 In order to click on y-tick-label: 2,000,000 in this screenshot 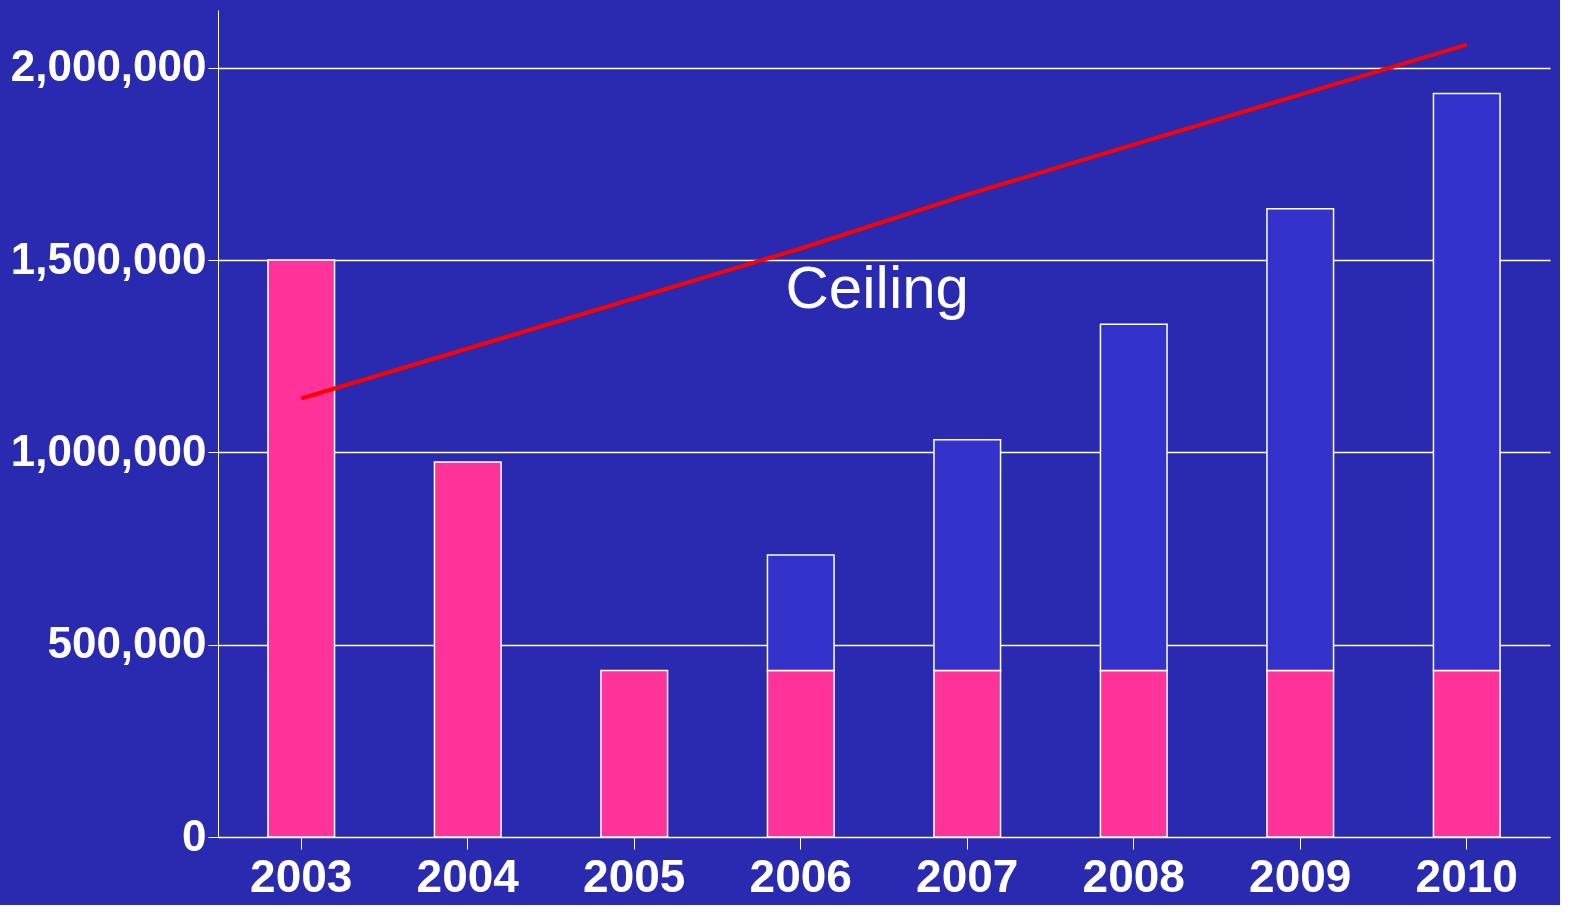, I will do `click(108, 66)`.